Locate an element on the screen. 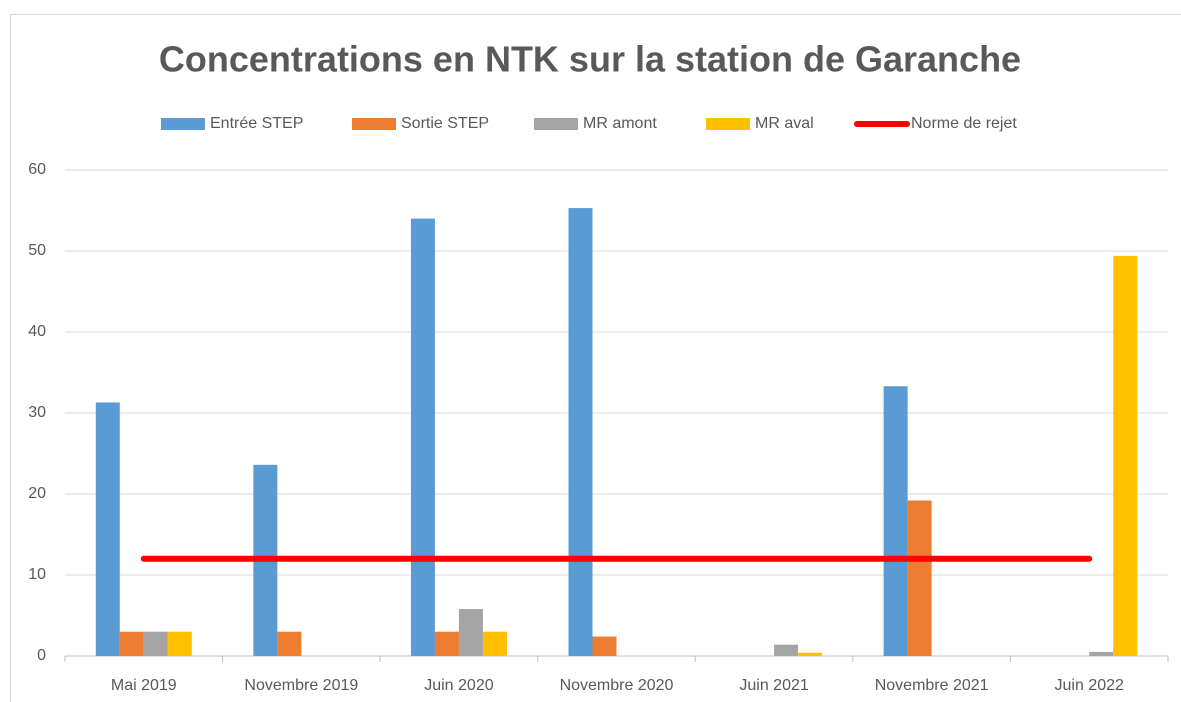 The width and height of the screenshot is (1181, 702). x-tick-label: Novembre 2019 is located at coordinates (301, 685).